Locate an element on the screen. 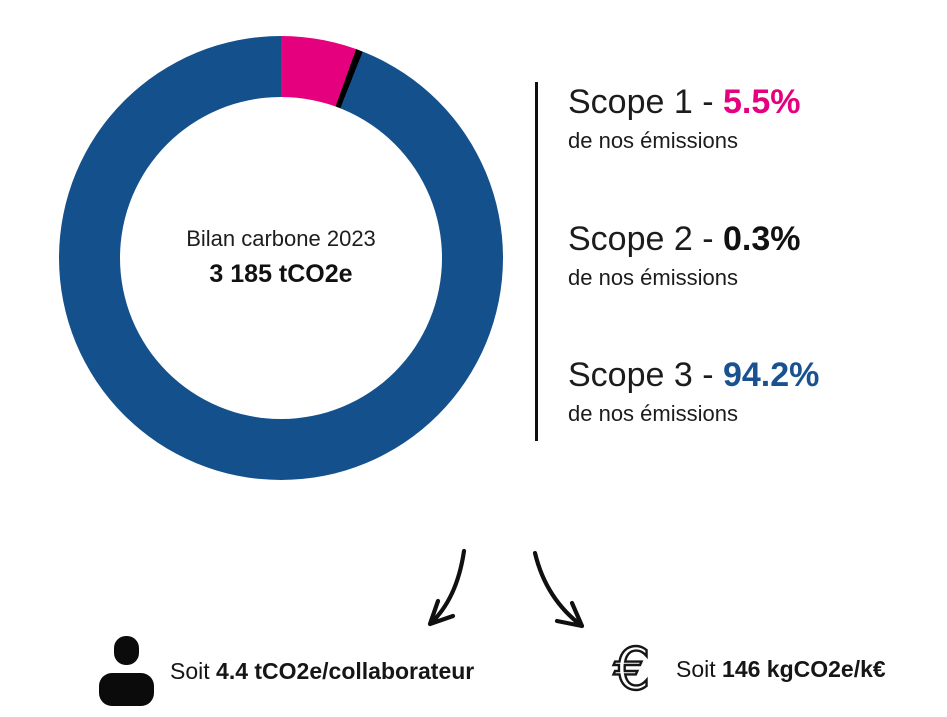  scope1-title-prefix: Scope 1 - is located at coordinates (645, 102).